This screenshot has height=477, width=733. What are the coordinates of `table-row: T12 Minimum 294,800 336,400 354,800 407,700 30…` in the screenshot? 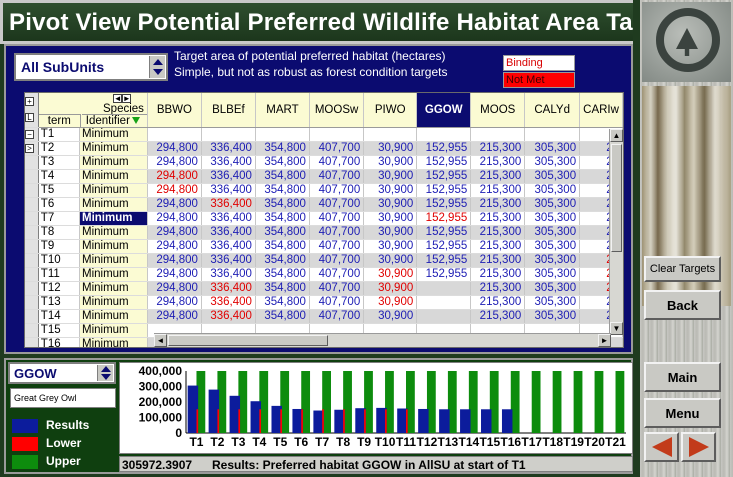 It's located at (324, 288).